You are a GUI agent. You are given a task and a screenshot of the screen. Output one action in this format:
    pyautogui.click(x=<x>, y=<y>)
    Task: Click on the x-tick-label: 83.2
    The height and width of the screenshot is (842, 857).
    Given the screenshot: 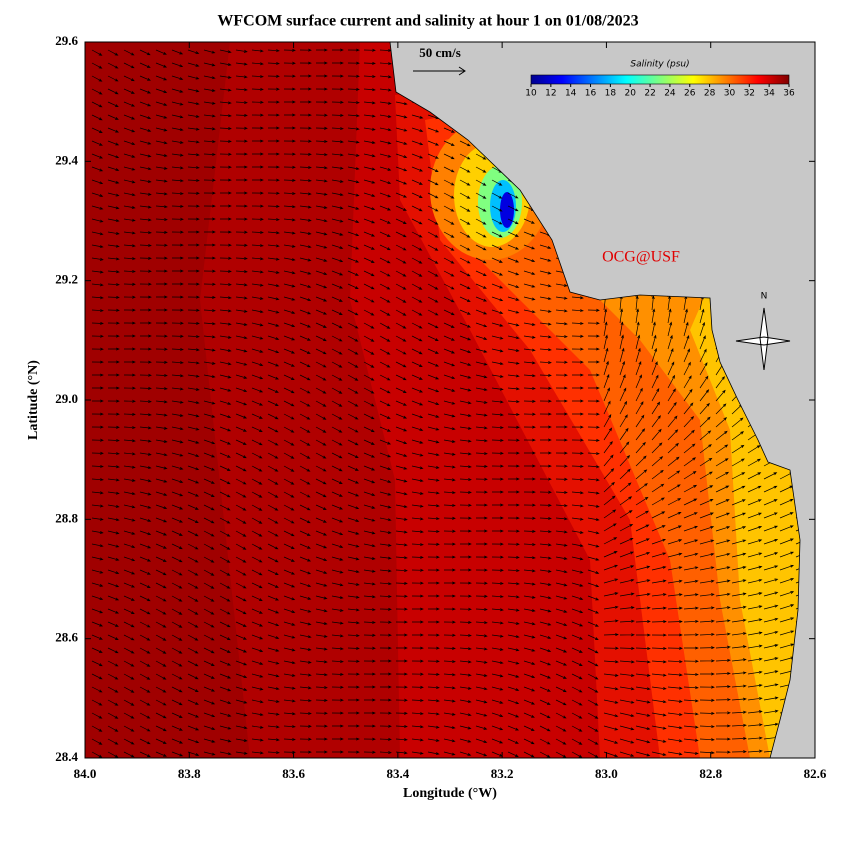 What is the action you would take?
    pyautogui.click(x=502, y=773)
    